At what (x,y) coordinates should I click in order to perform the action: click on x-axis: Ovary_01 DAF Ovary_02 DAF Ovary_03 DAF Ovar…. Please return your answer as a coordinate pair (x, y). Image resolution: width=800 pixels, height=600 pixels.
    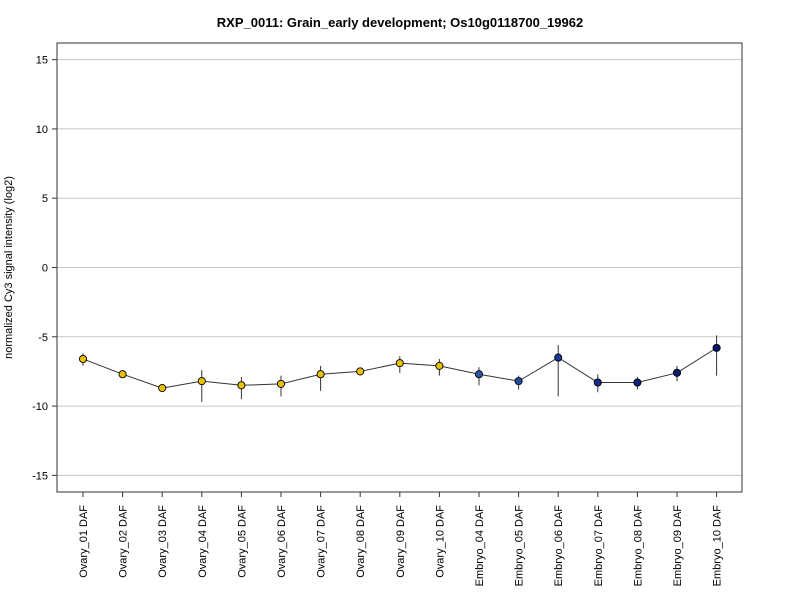
    Looking at the image, I should click on (401, 539).